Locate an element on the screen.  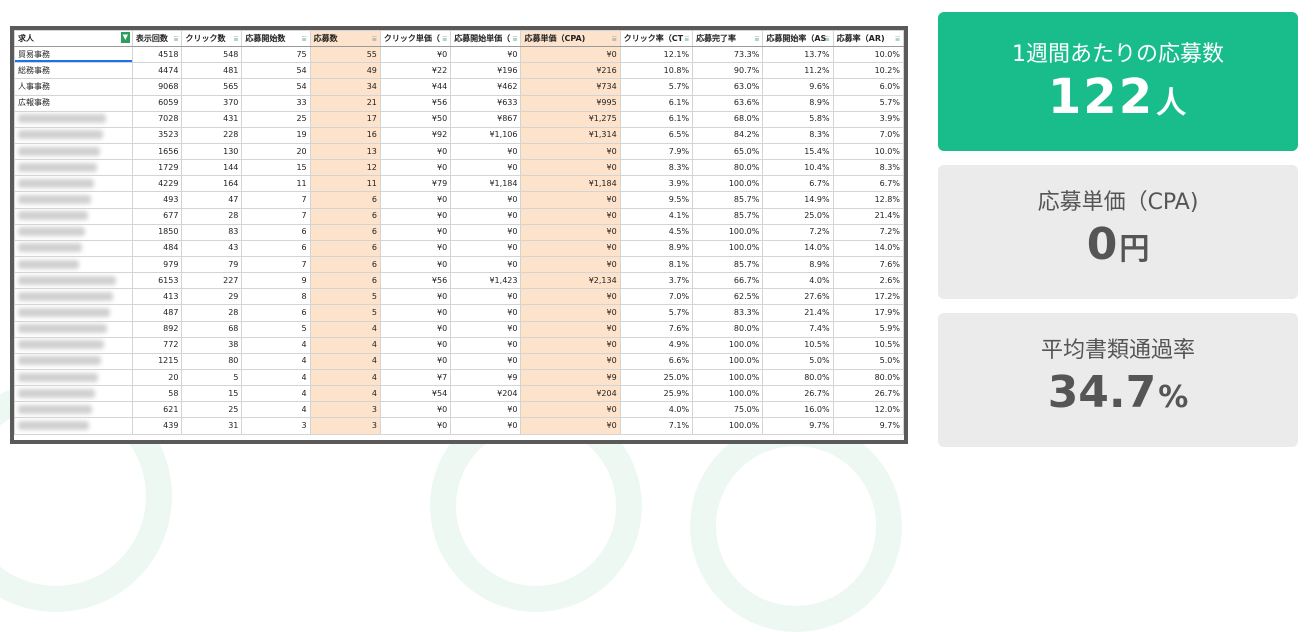
table-cell: 10.8% is located at coordinates (656, 71).